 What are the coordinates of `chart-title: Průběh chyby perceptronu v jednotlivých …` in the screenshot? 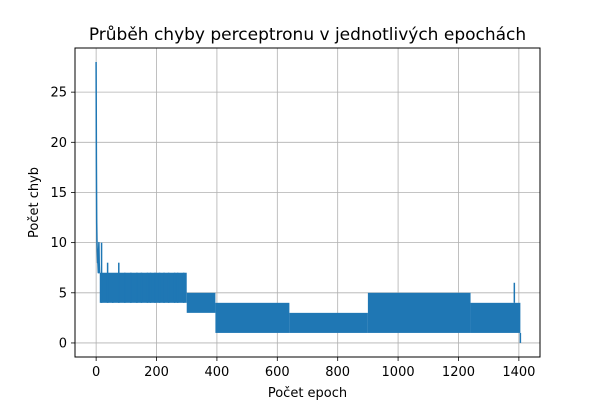 It's located at (307, 35).